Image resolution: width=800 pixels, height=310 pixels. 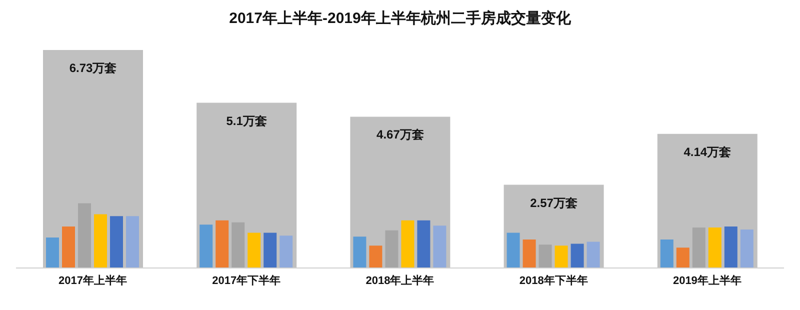 What do you see at coordinates (400, 280) in the screenshot?
I see `x-tick-label: 2018年上半年` at bounding box center [400, 280].